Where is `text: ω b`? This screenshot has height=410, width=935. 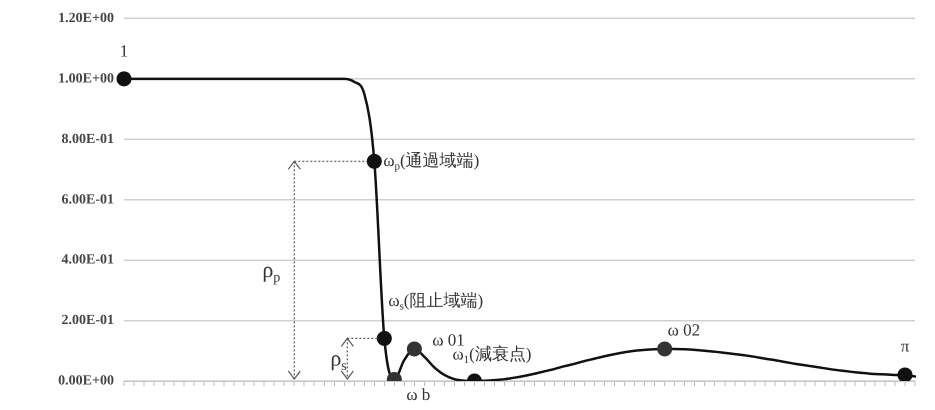 text: ω b is located at coordinates (418, 394).